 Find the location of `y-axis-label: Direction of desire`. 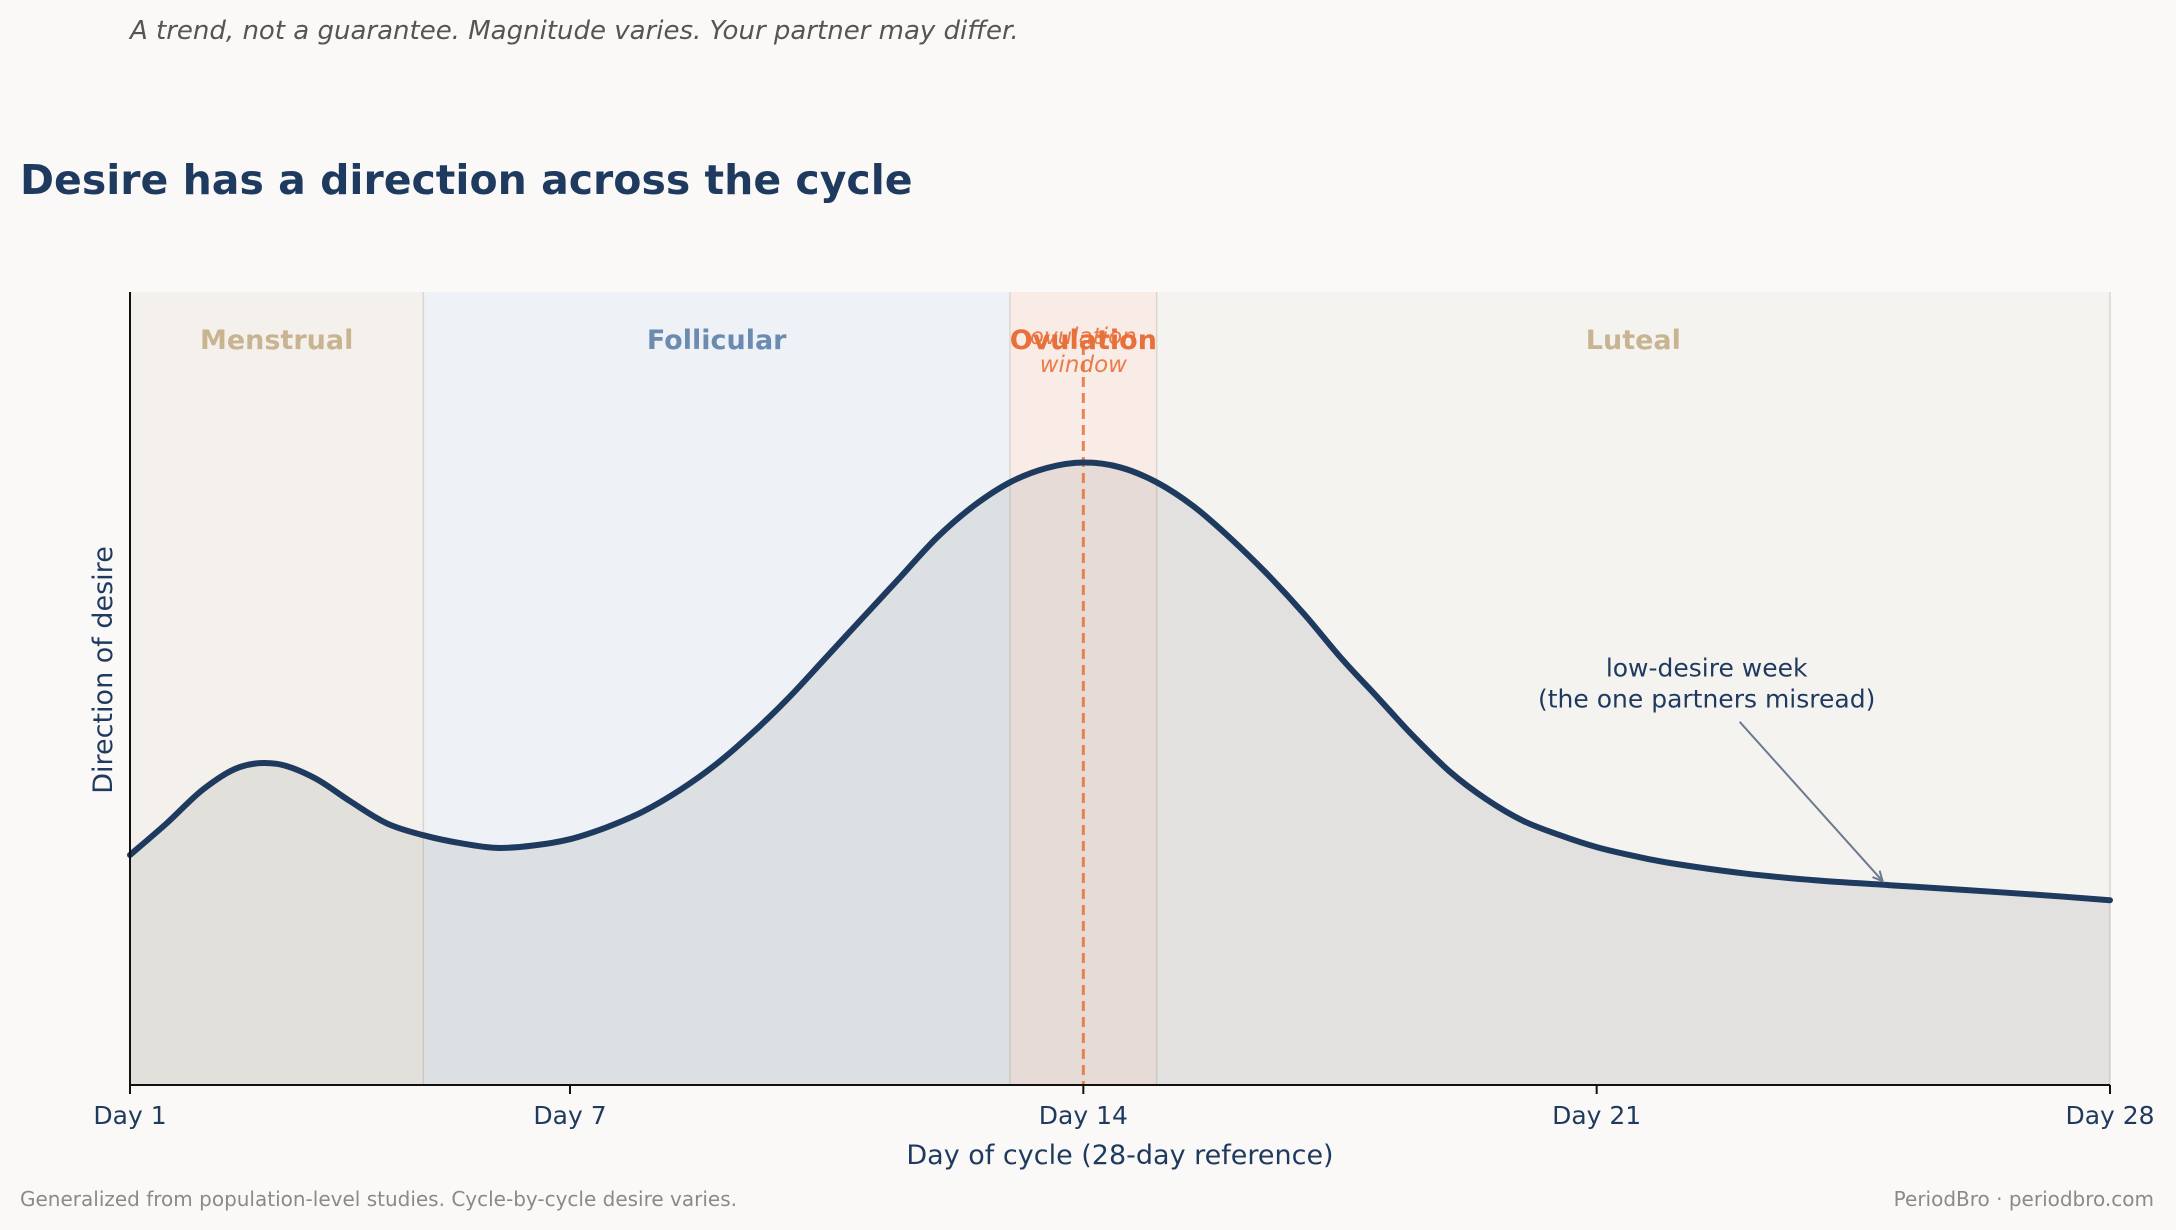

y-axis-label: Direction of desire is located at coordinates (103, 670).